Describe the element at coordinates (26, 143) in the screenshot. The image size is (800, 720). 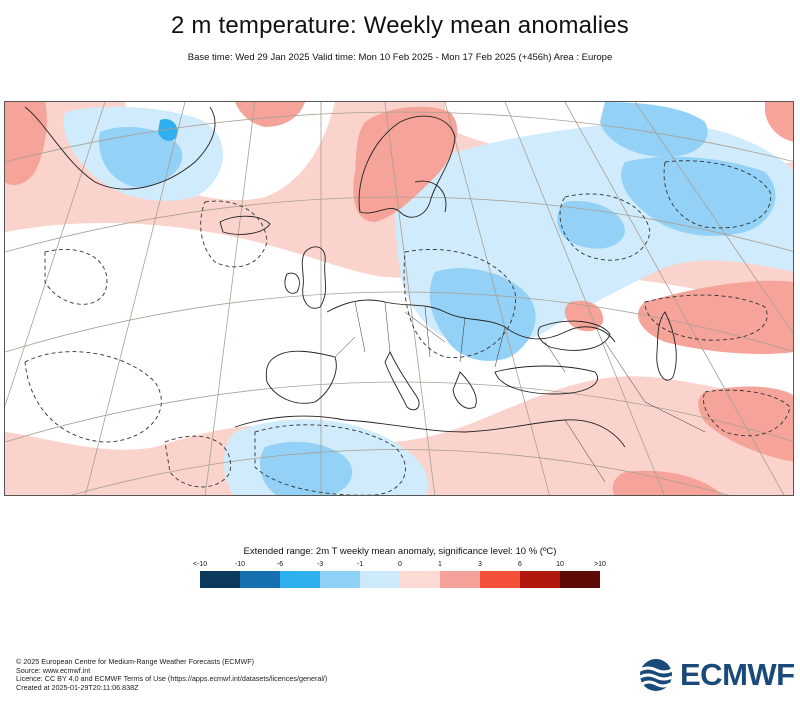
I see `warm-anomaly-top-left` at that location.